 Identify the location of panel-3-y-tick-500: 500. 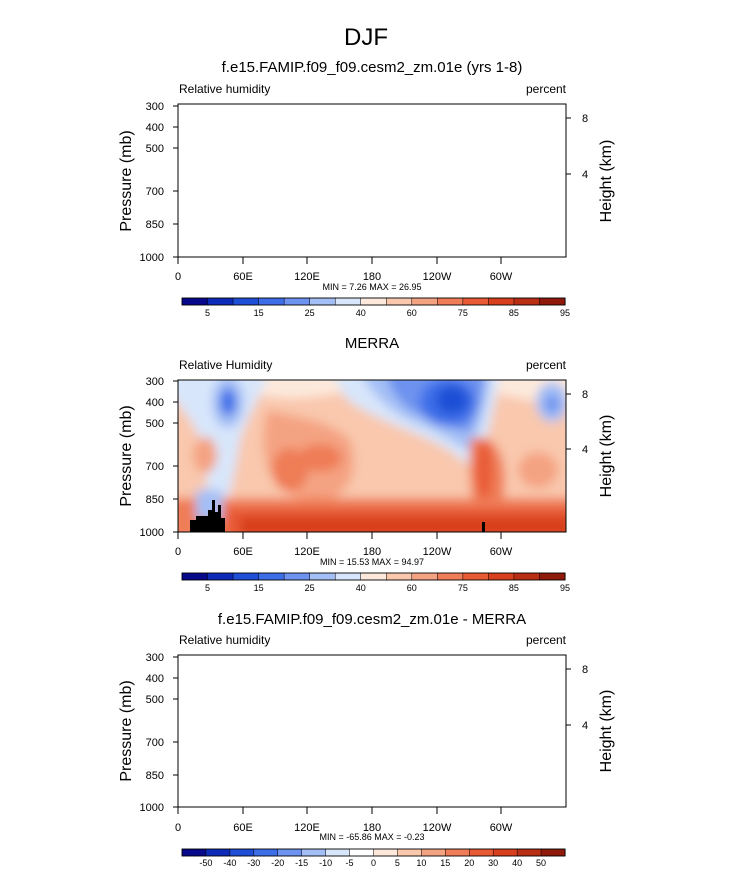
(155, 700).